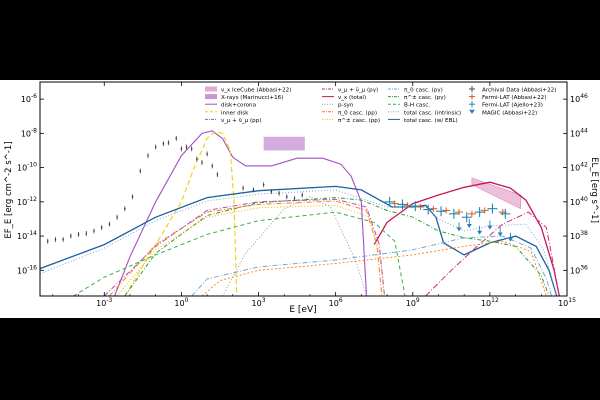 This screenshot has height=400, width=600. I want to click on legend-label: ν_μ + ν̄_μ (pγ), so click(358, 91).